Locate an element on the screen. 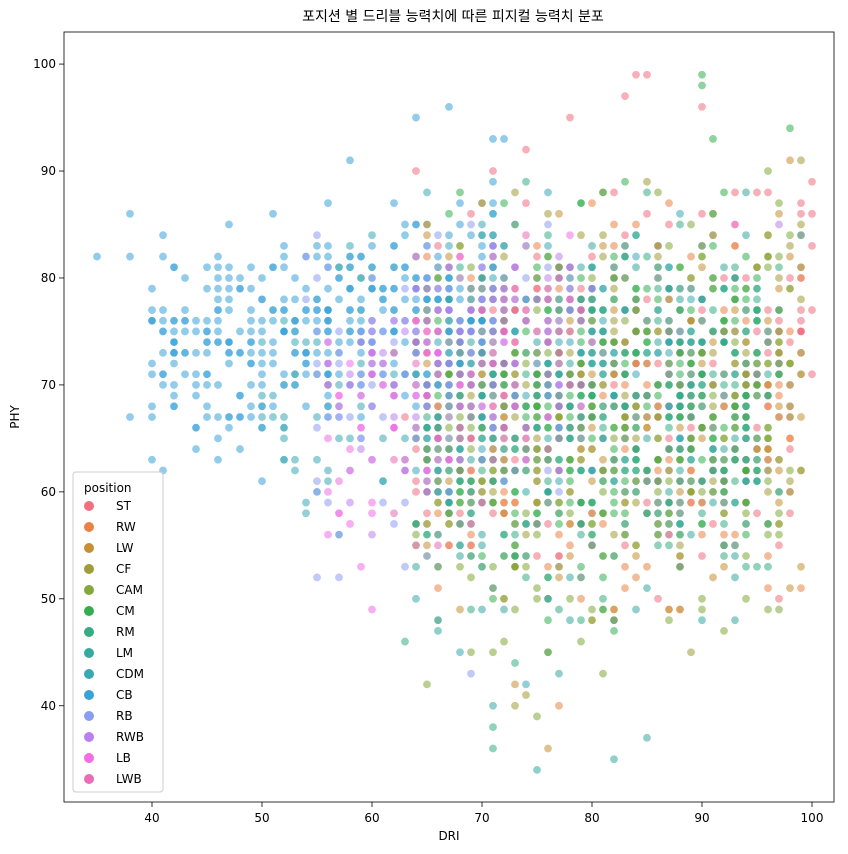 The width and height of the screenshot is (848, 854). legend-marker is located at coordinates (89, 737).